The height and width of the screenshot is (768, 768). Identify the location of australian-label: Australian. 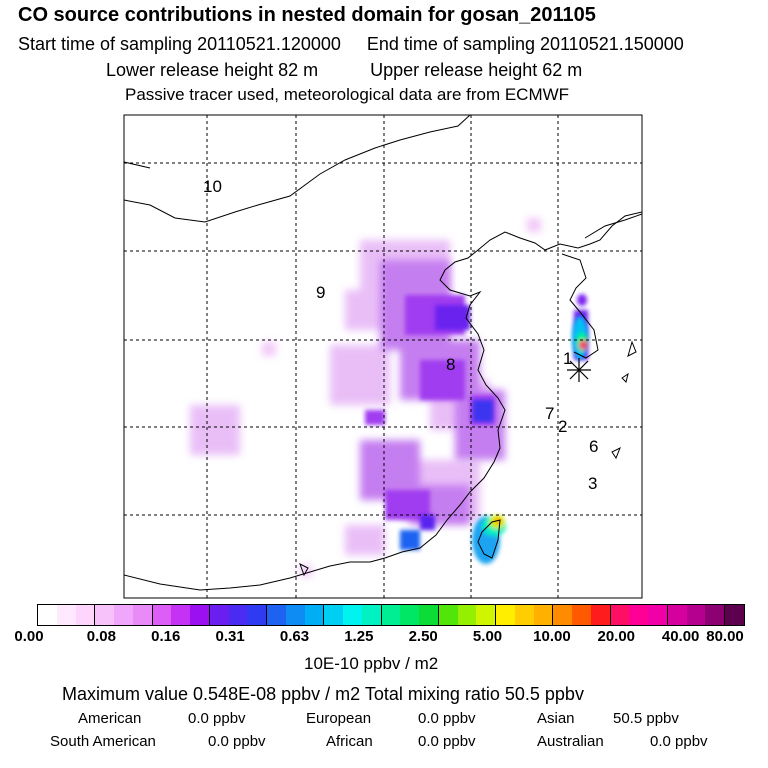
(570, 741).